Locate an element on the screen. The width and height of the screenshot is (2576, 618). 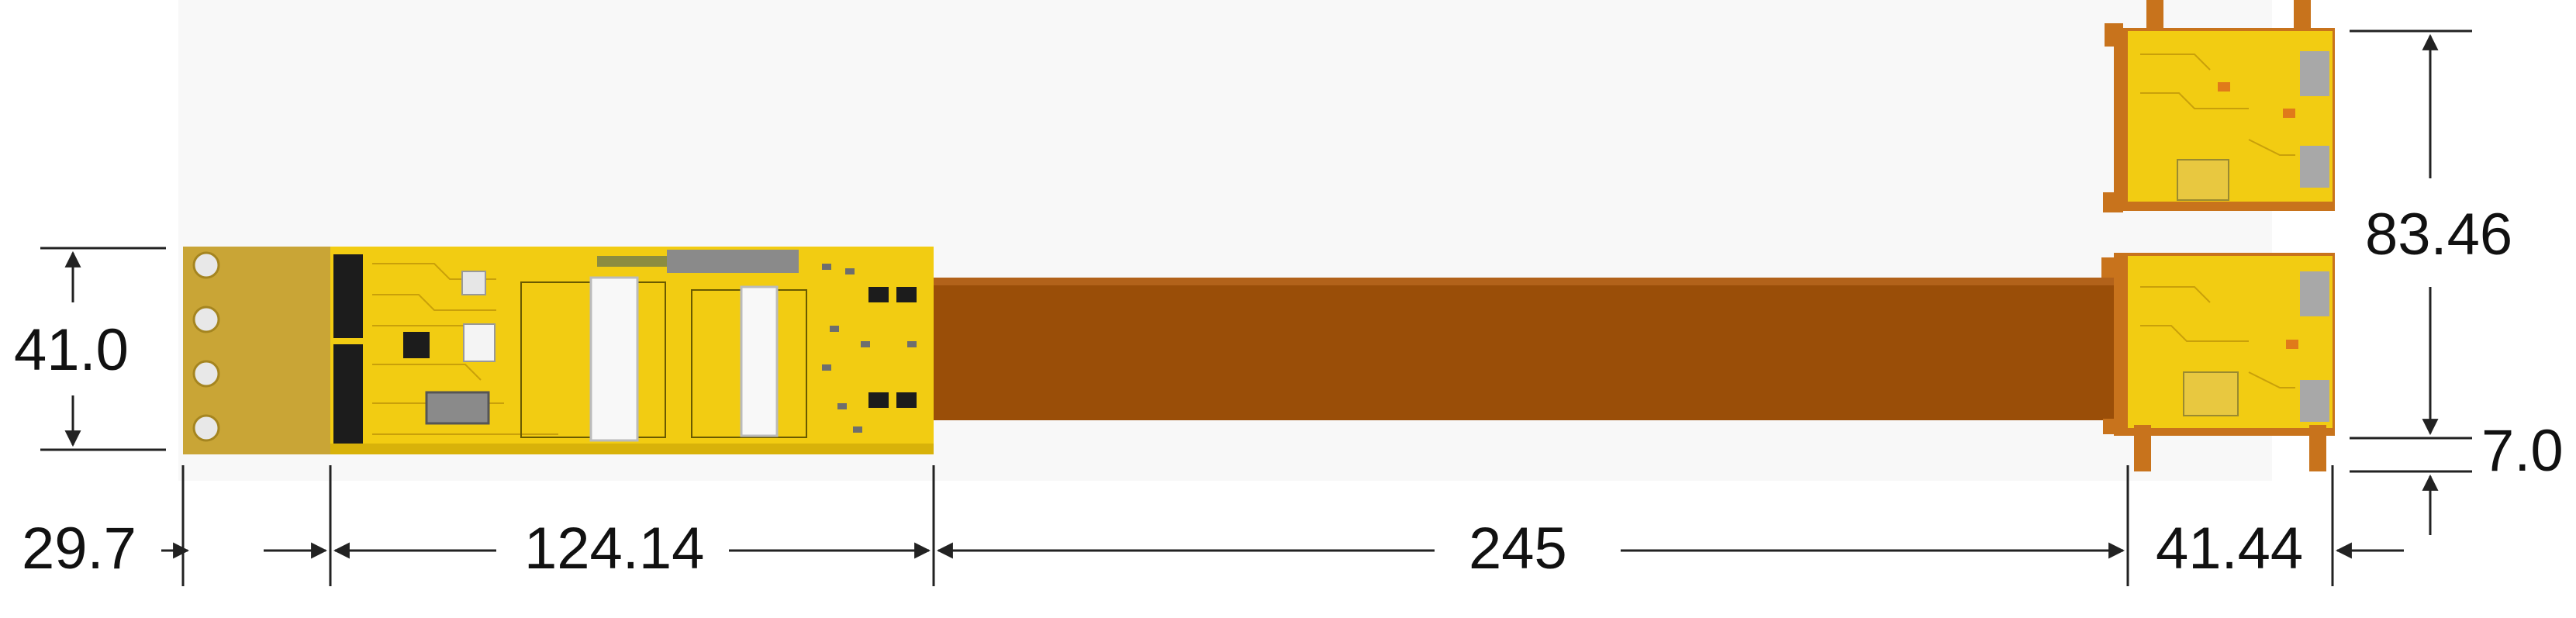
lower-connector is located at coordinates (2211, 393).